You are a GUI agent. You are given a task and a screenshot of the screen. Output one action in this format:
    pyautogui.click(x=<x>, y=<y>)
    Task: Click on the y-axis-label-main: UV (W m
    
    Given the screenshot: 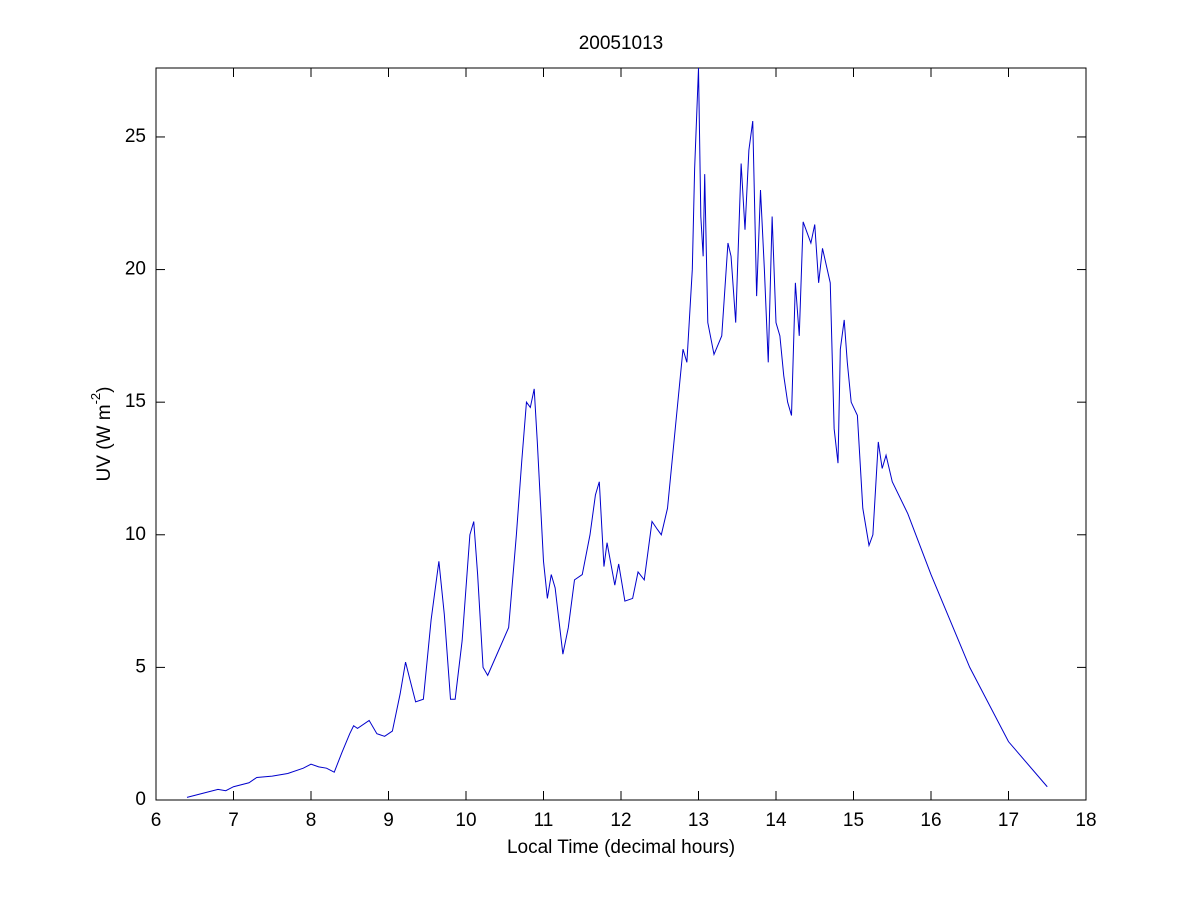 What is the action you would take?
    pyautogui.click(x=104, y=442)
    